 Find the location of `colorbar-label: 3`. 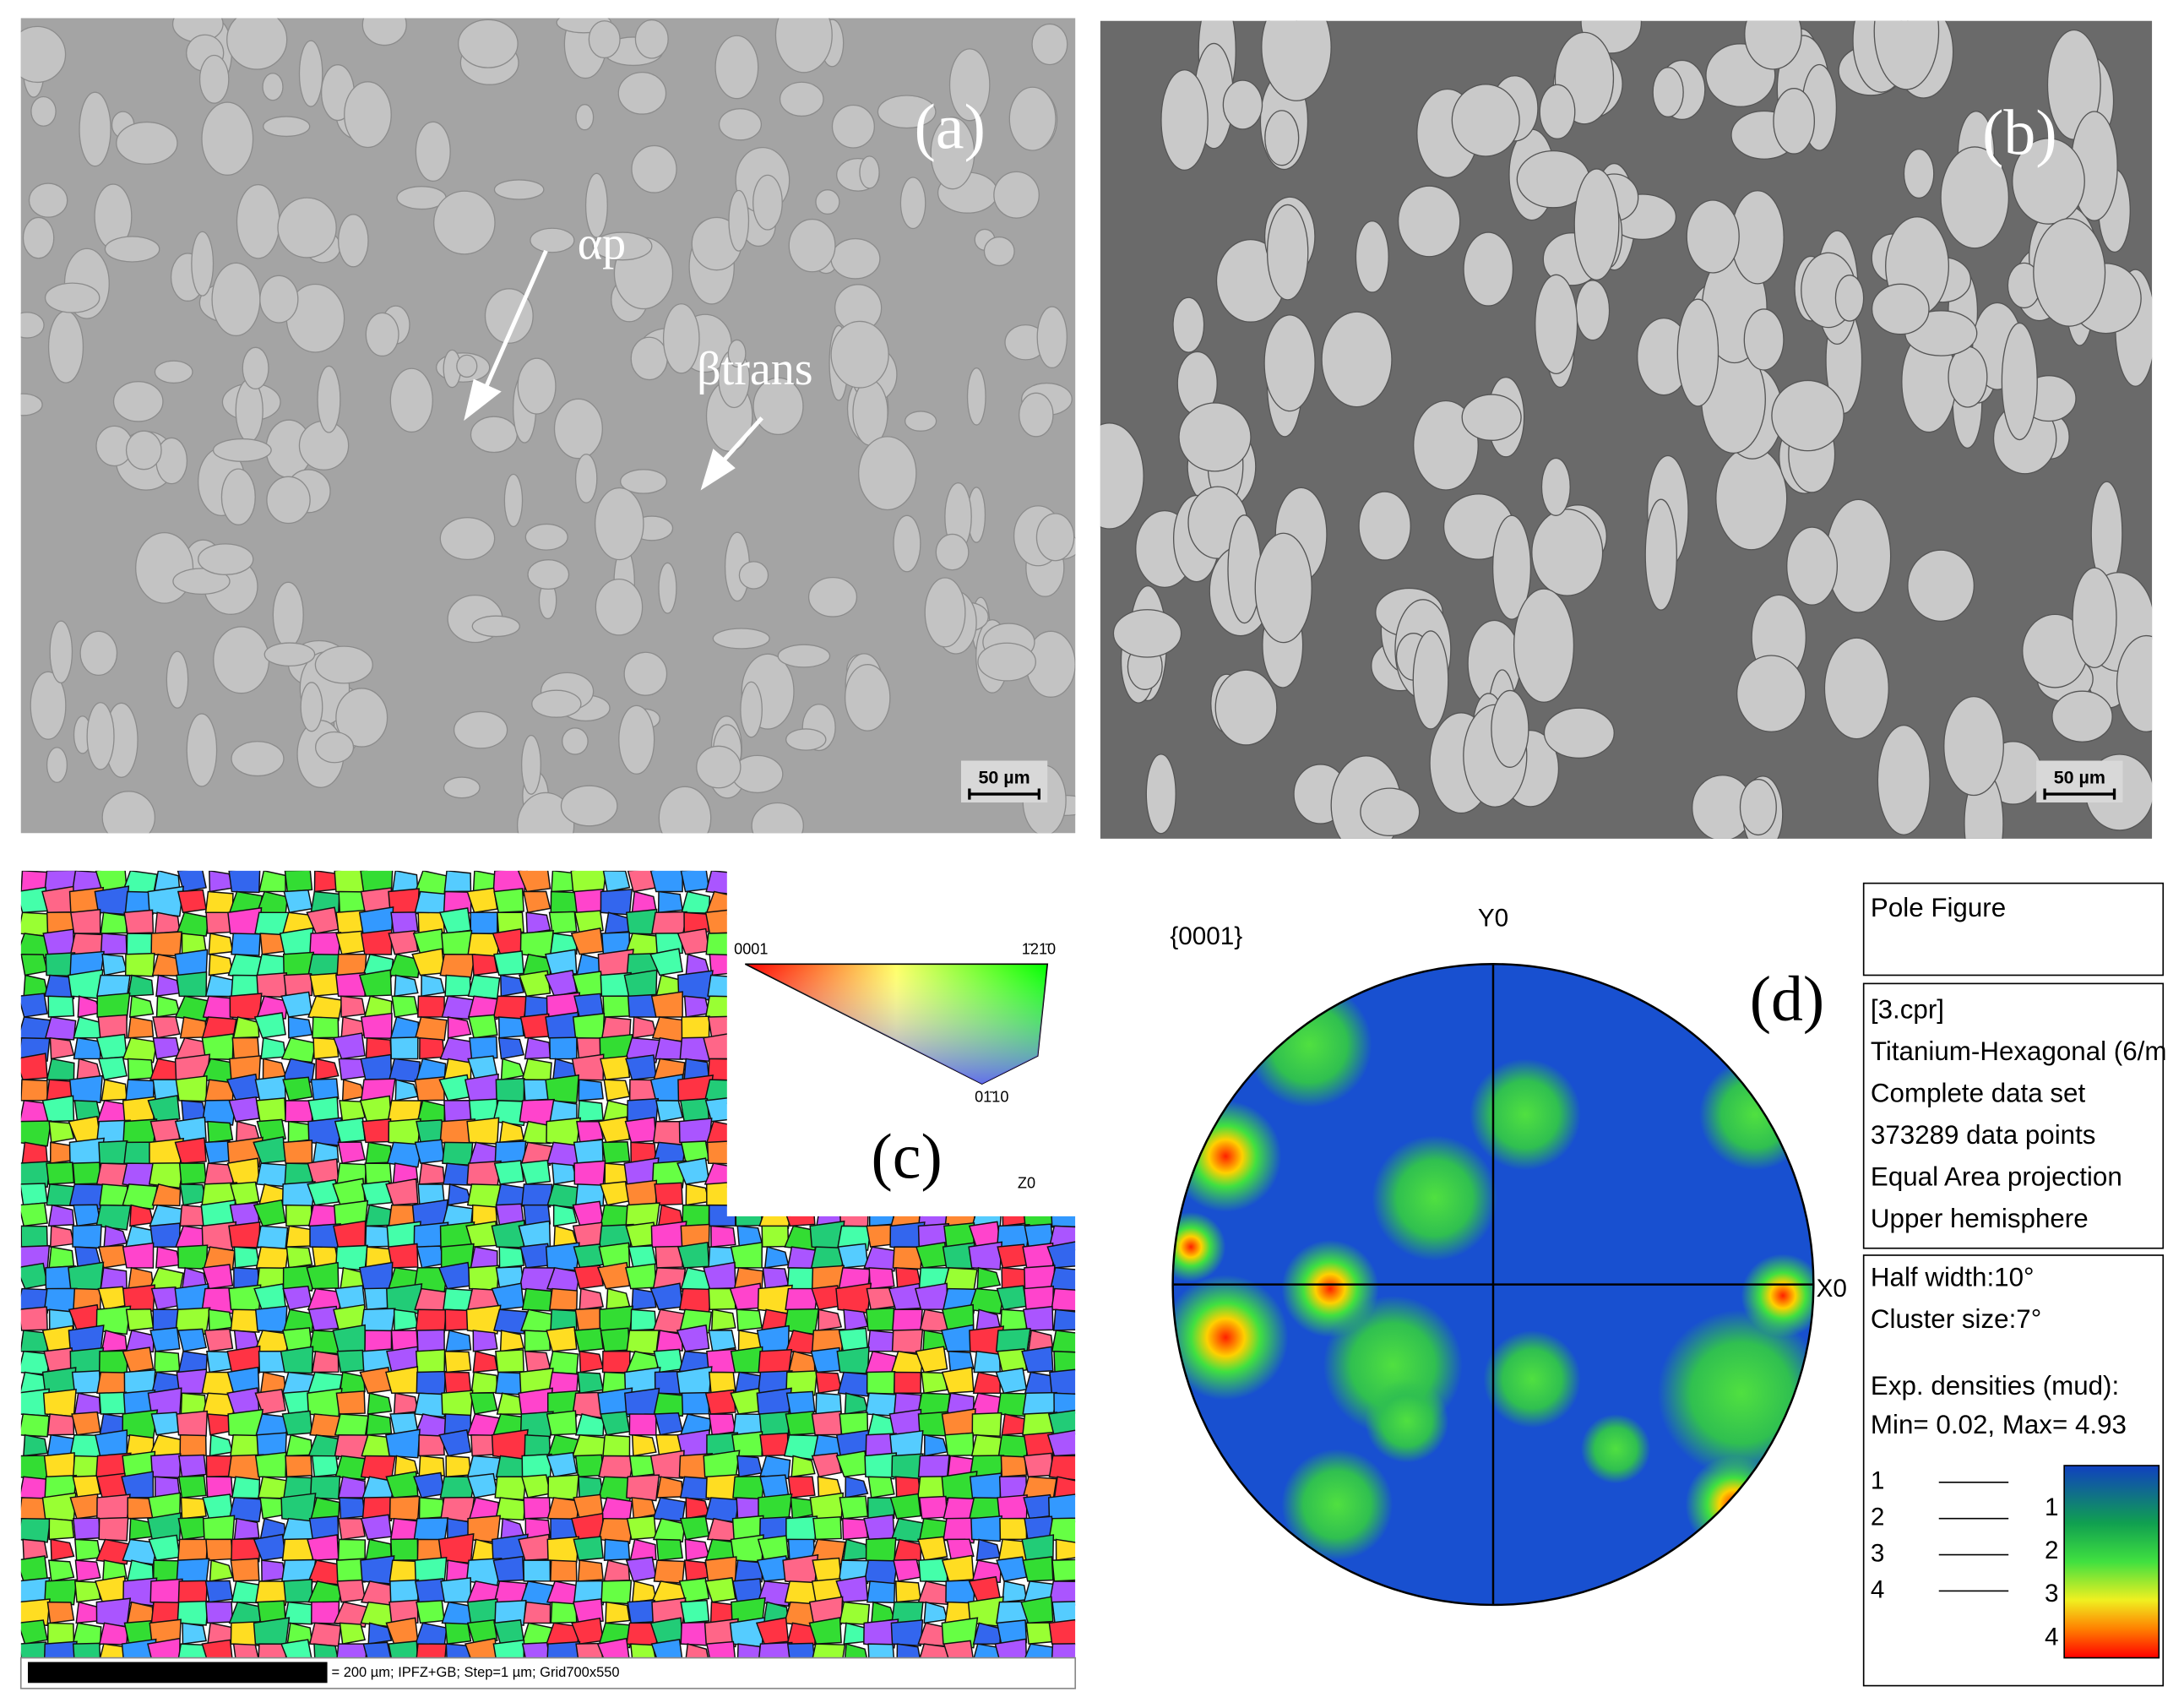

colorbar-label: 3 is located at coordinates (2052, 1594).